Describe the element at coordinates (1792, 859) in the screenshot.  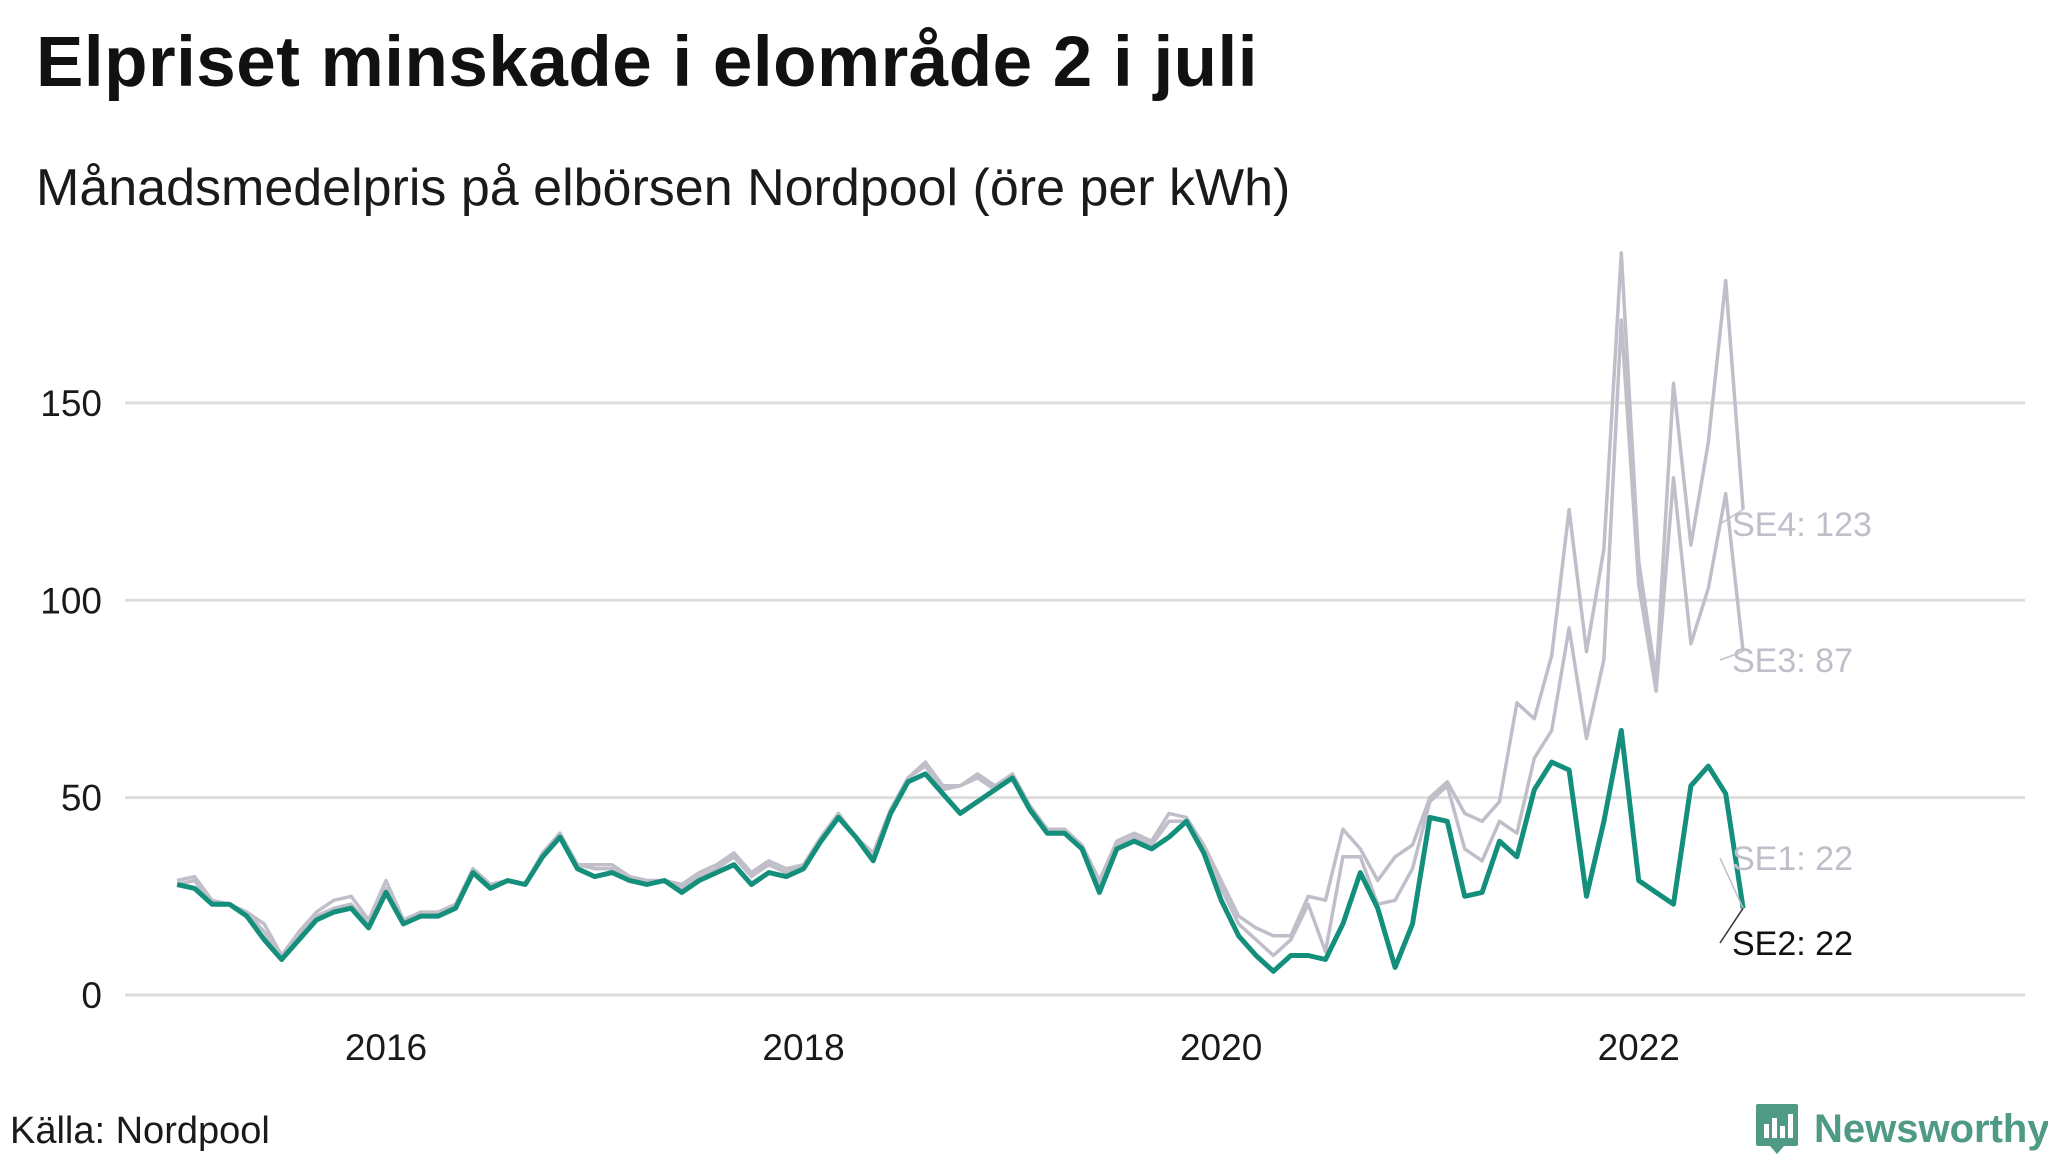
I see `end-label-se1: SE1: 22` at that location.